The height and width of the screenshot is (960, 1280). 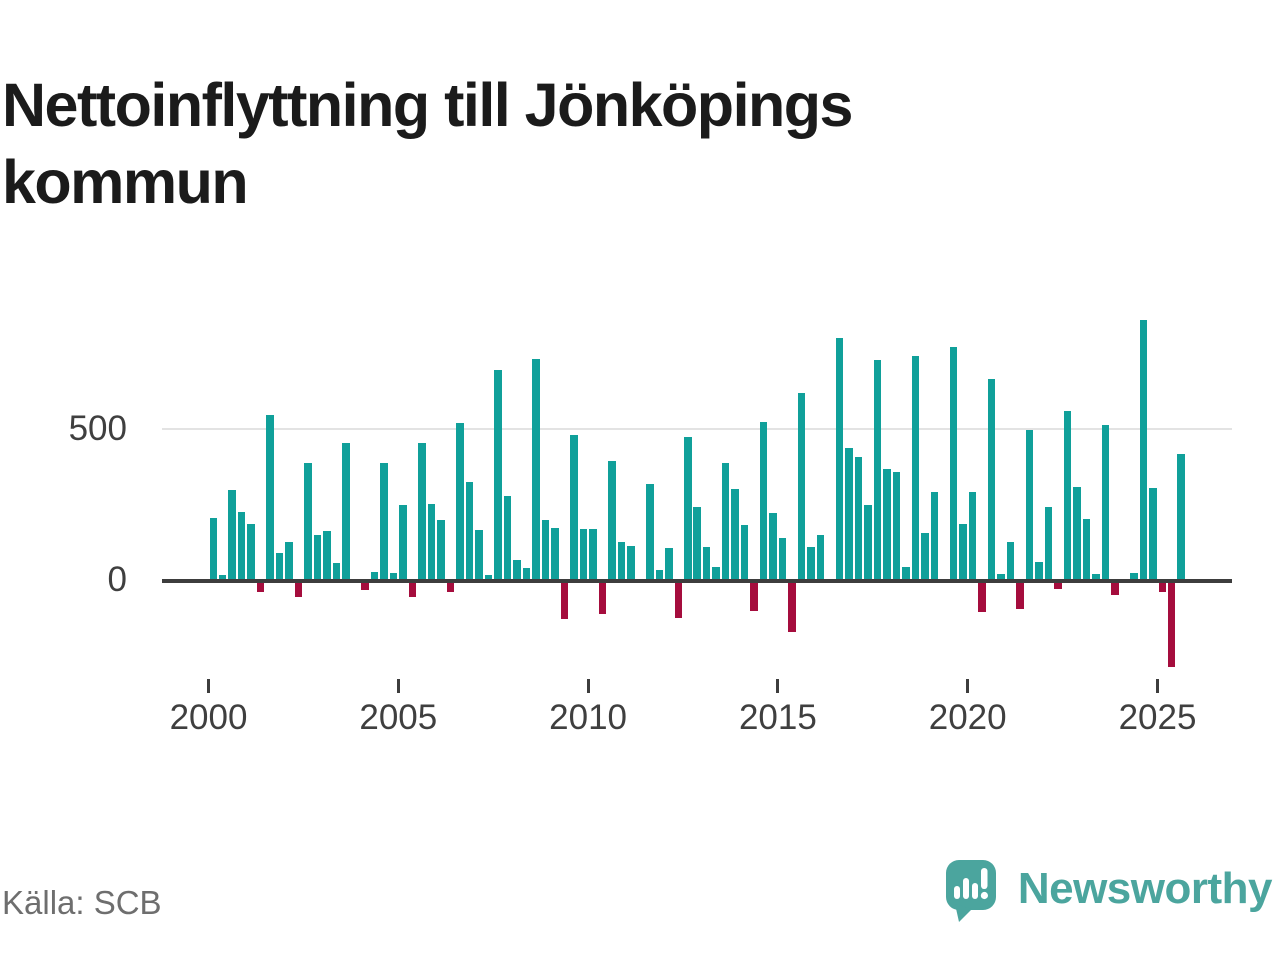 I want to click on bar-2011-q1, so click(x=631, y=563).